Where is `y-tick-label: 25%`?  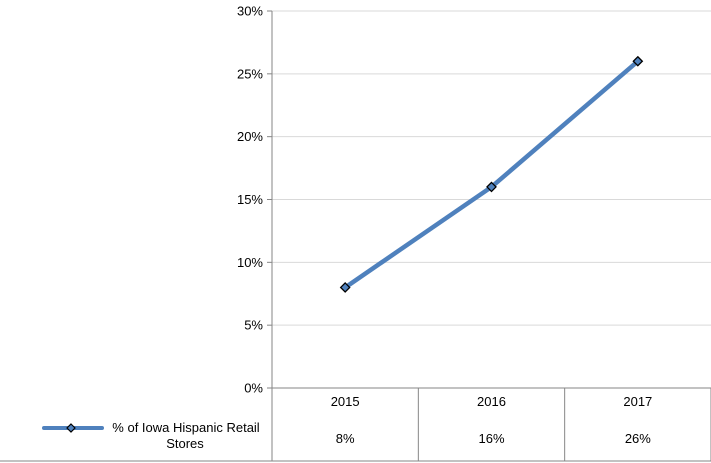 y-tick-label: 25% is located at coordinates (250, 73).